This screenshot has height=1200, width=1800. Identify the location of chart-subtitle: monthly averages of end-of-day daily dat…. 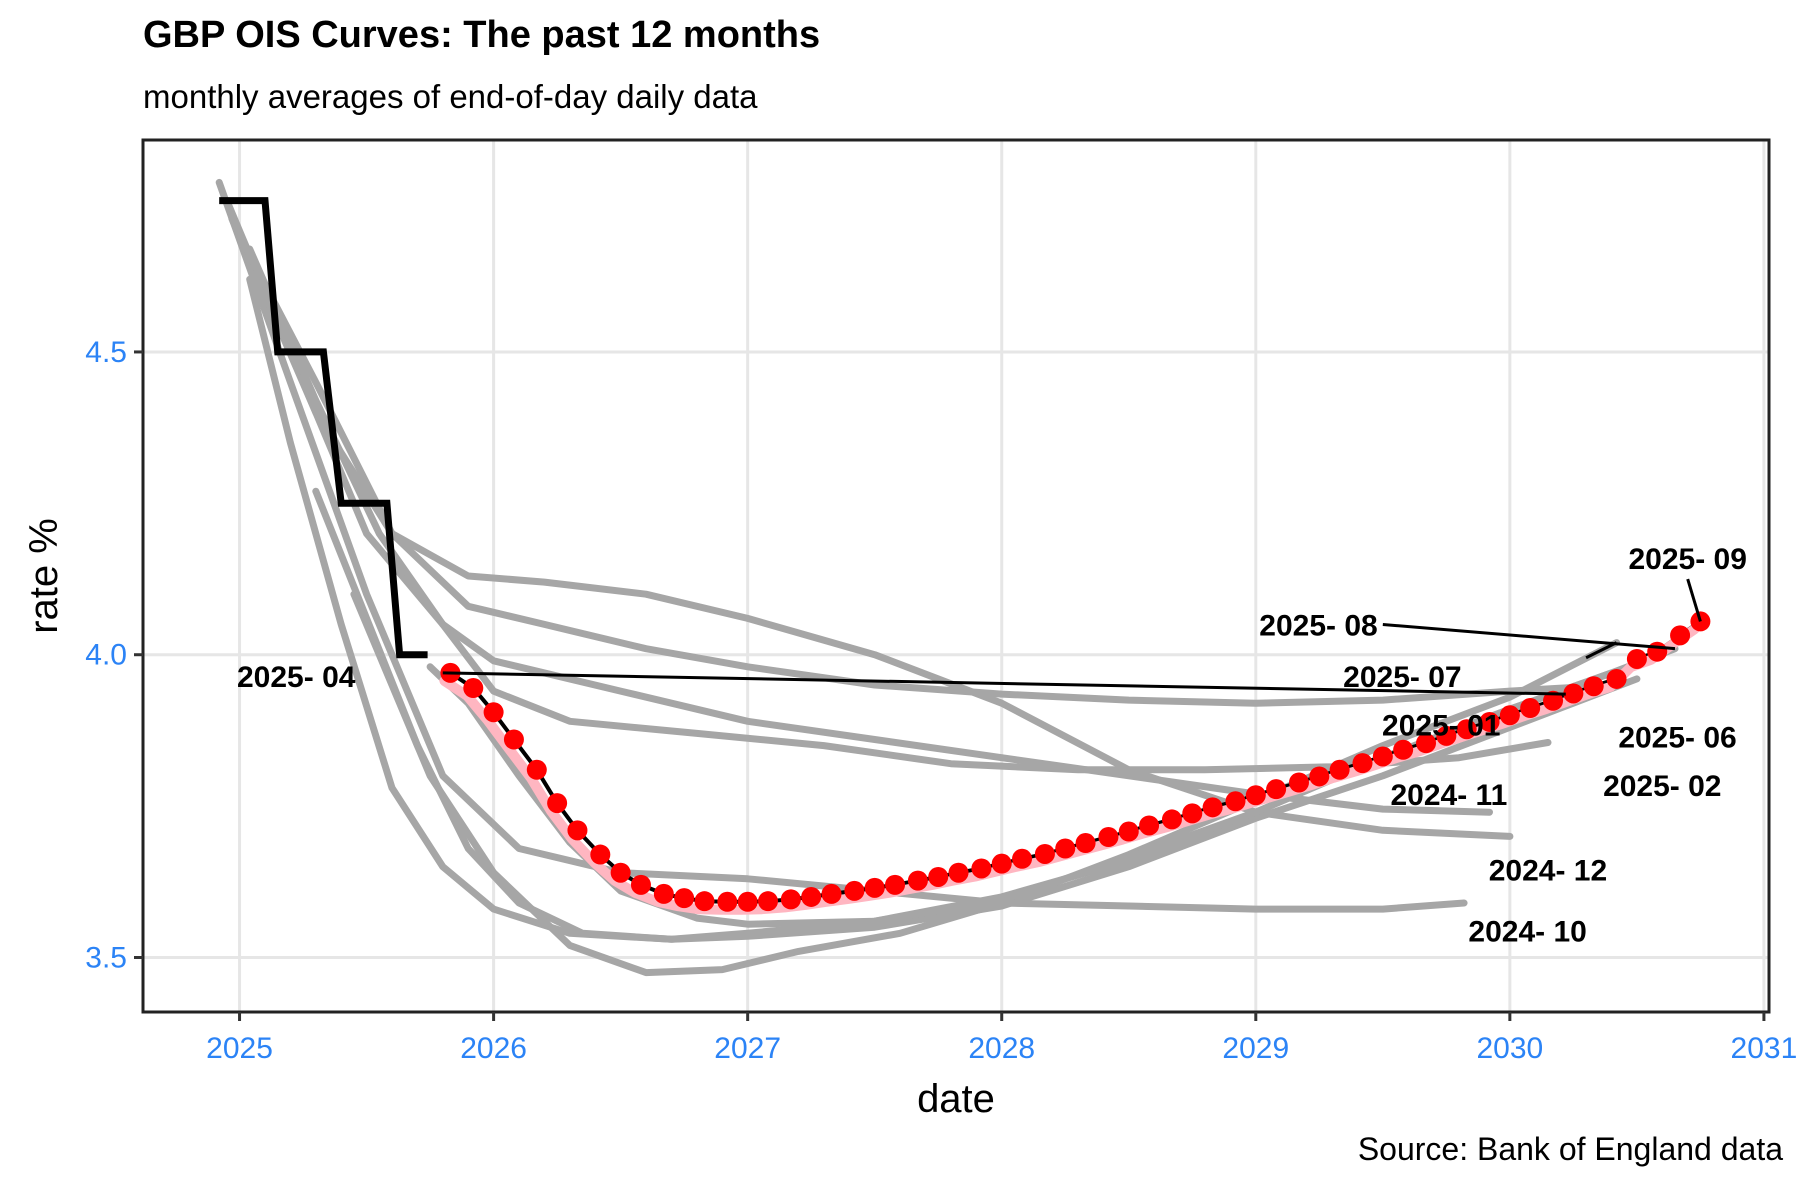
(450, 96).